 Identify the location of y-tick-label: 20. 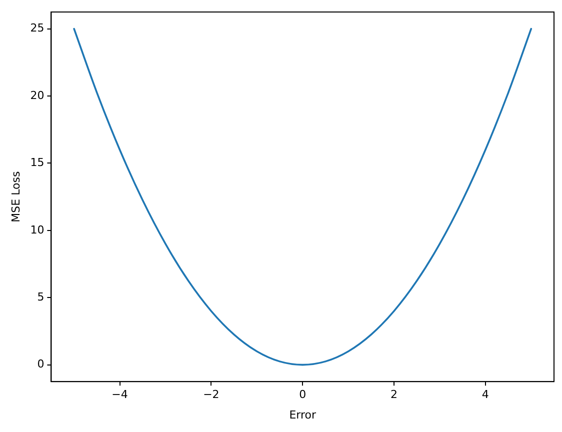
(37, 95).